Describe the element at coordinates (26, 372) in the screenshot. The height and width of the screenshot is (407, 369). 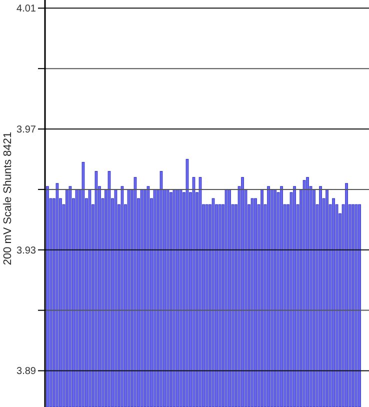
I see `y-tick-label: 3.89` at that location.